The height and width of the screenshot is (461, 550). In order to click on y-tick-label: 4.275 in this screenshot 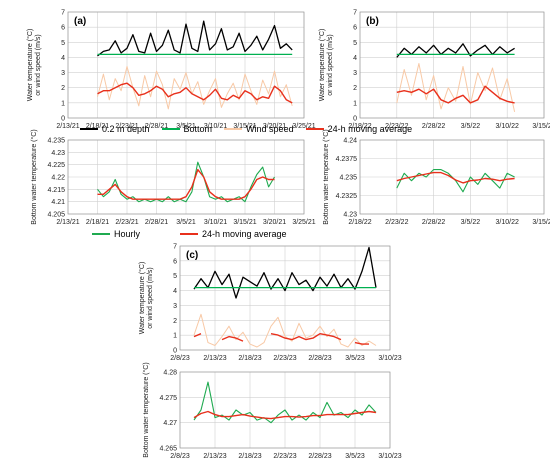, I will do `click(168, 398)`.